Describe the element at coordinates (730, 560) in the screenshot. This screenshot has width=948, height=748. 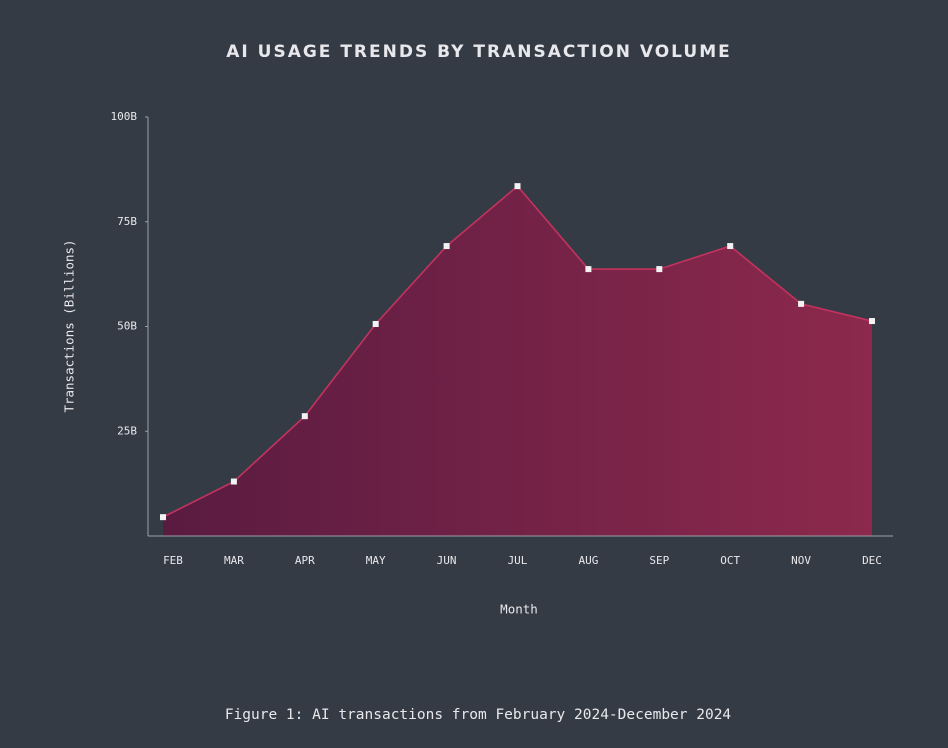
I see `x-tick-label: OCT` at that location.